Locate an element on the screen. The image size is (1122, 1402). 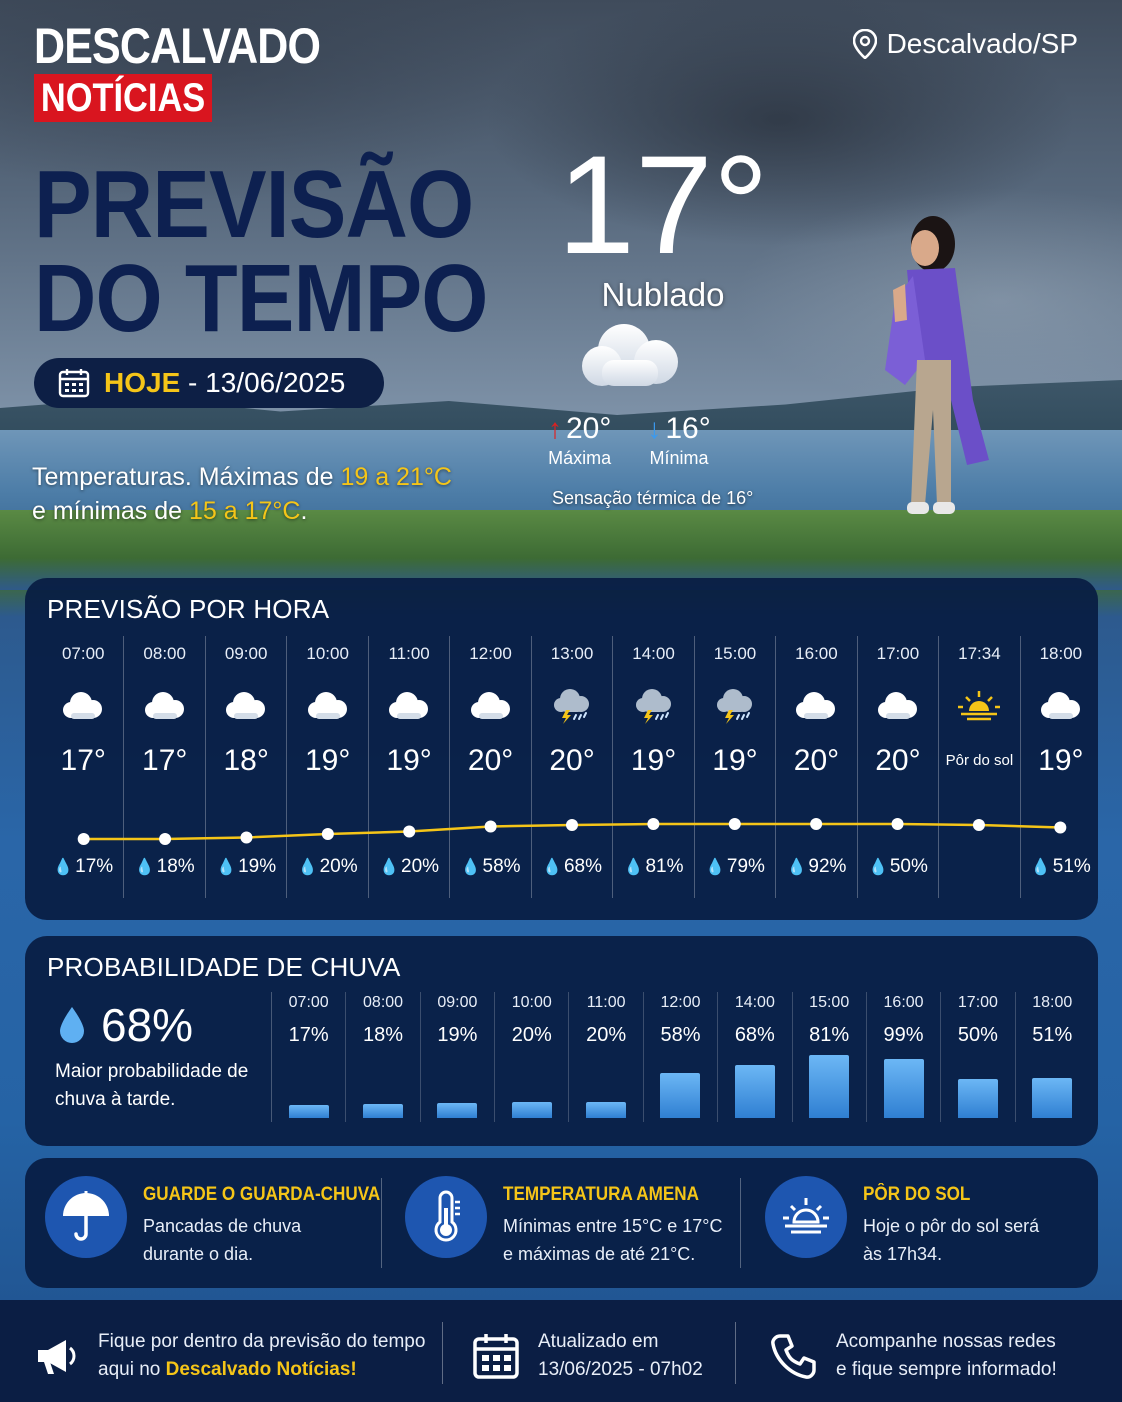
footer-social-line1: Acompanhe nossas redes is located at coordinates (946, 1341).